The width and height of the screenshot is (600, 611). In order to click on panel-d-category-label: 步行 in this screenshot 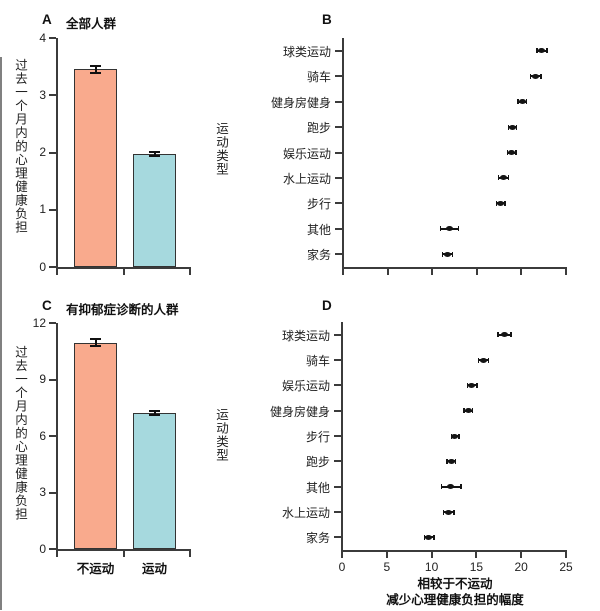, I will do `click(317, 437)`.